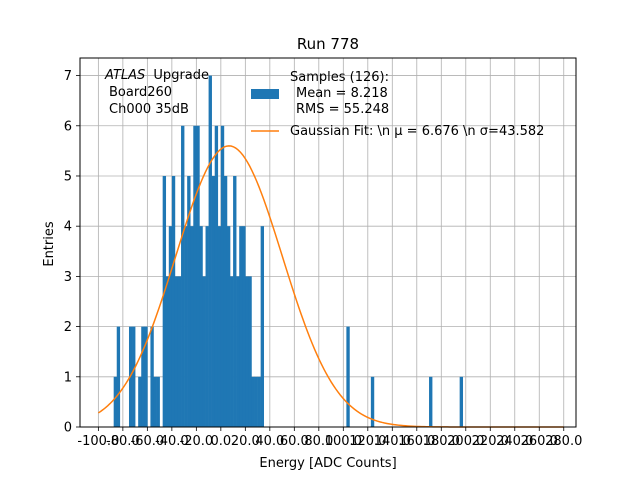  What do you see at coordinates (416, 441) in the screenshot?
I see `x-tick-label-13: 160.0` at bounding box center [416, 441].